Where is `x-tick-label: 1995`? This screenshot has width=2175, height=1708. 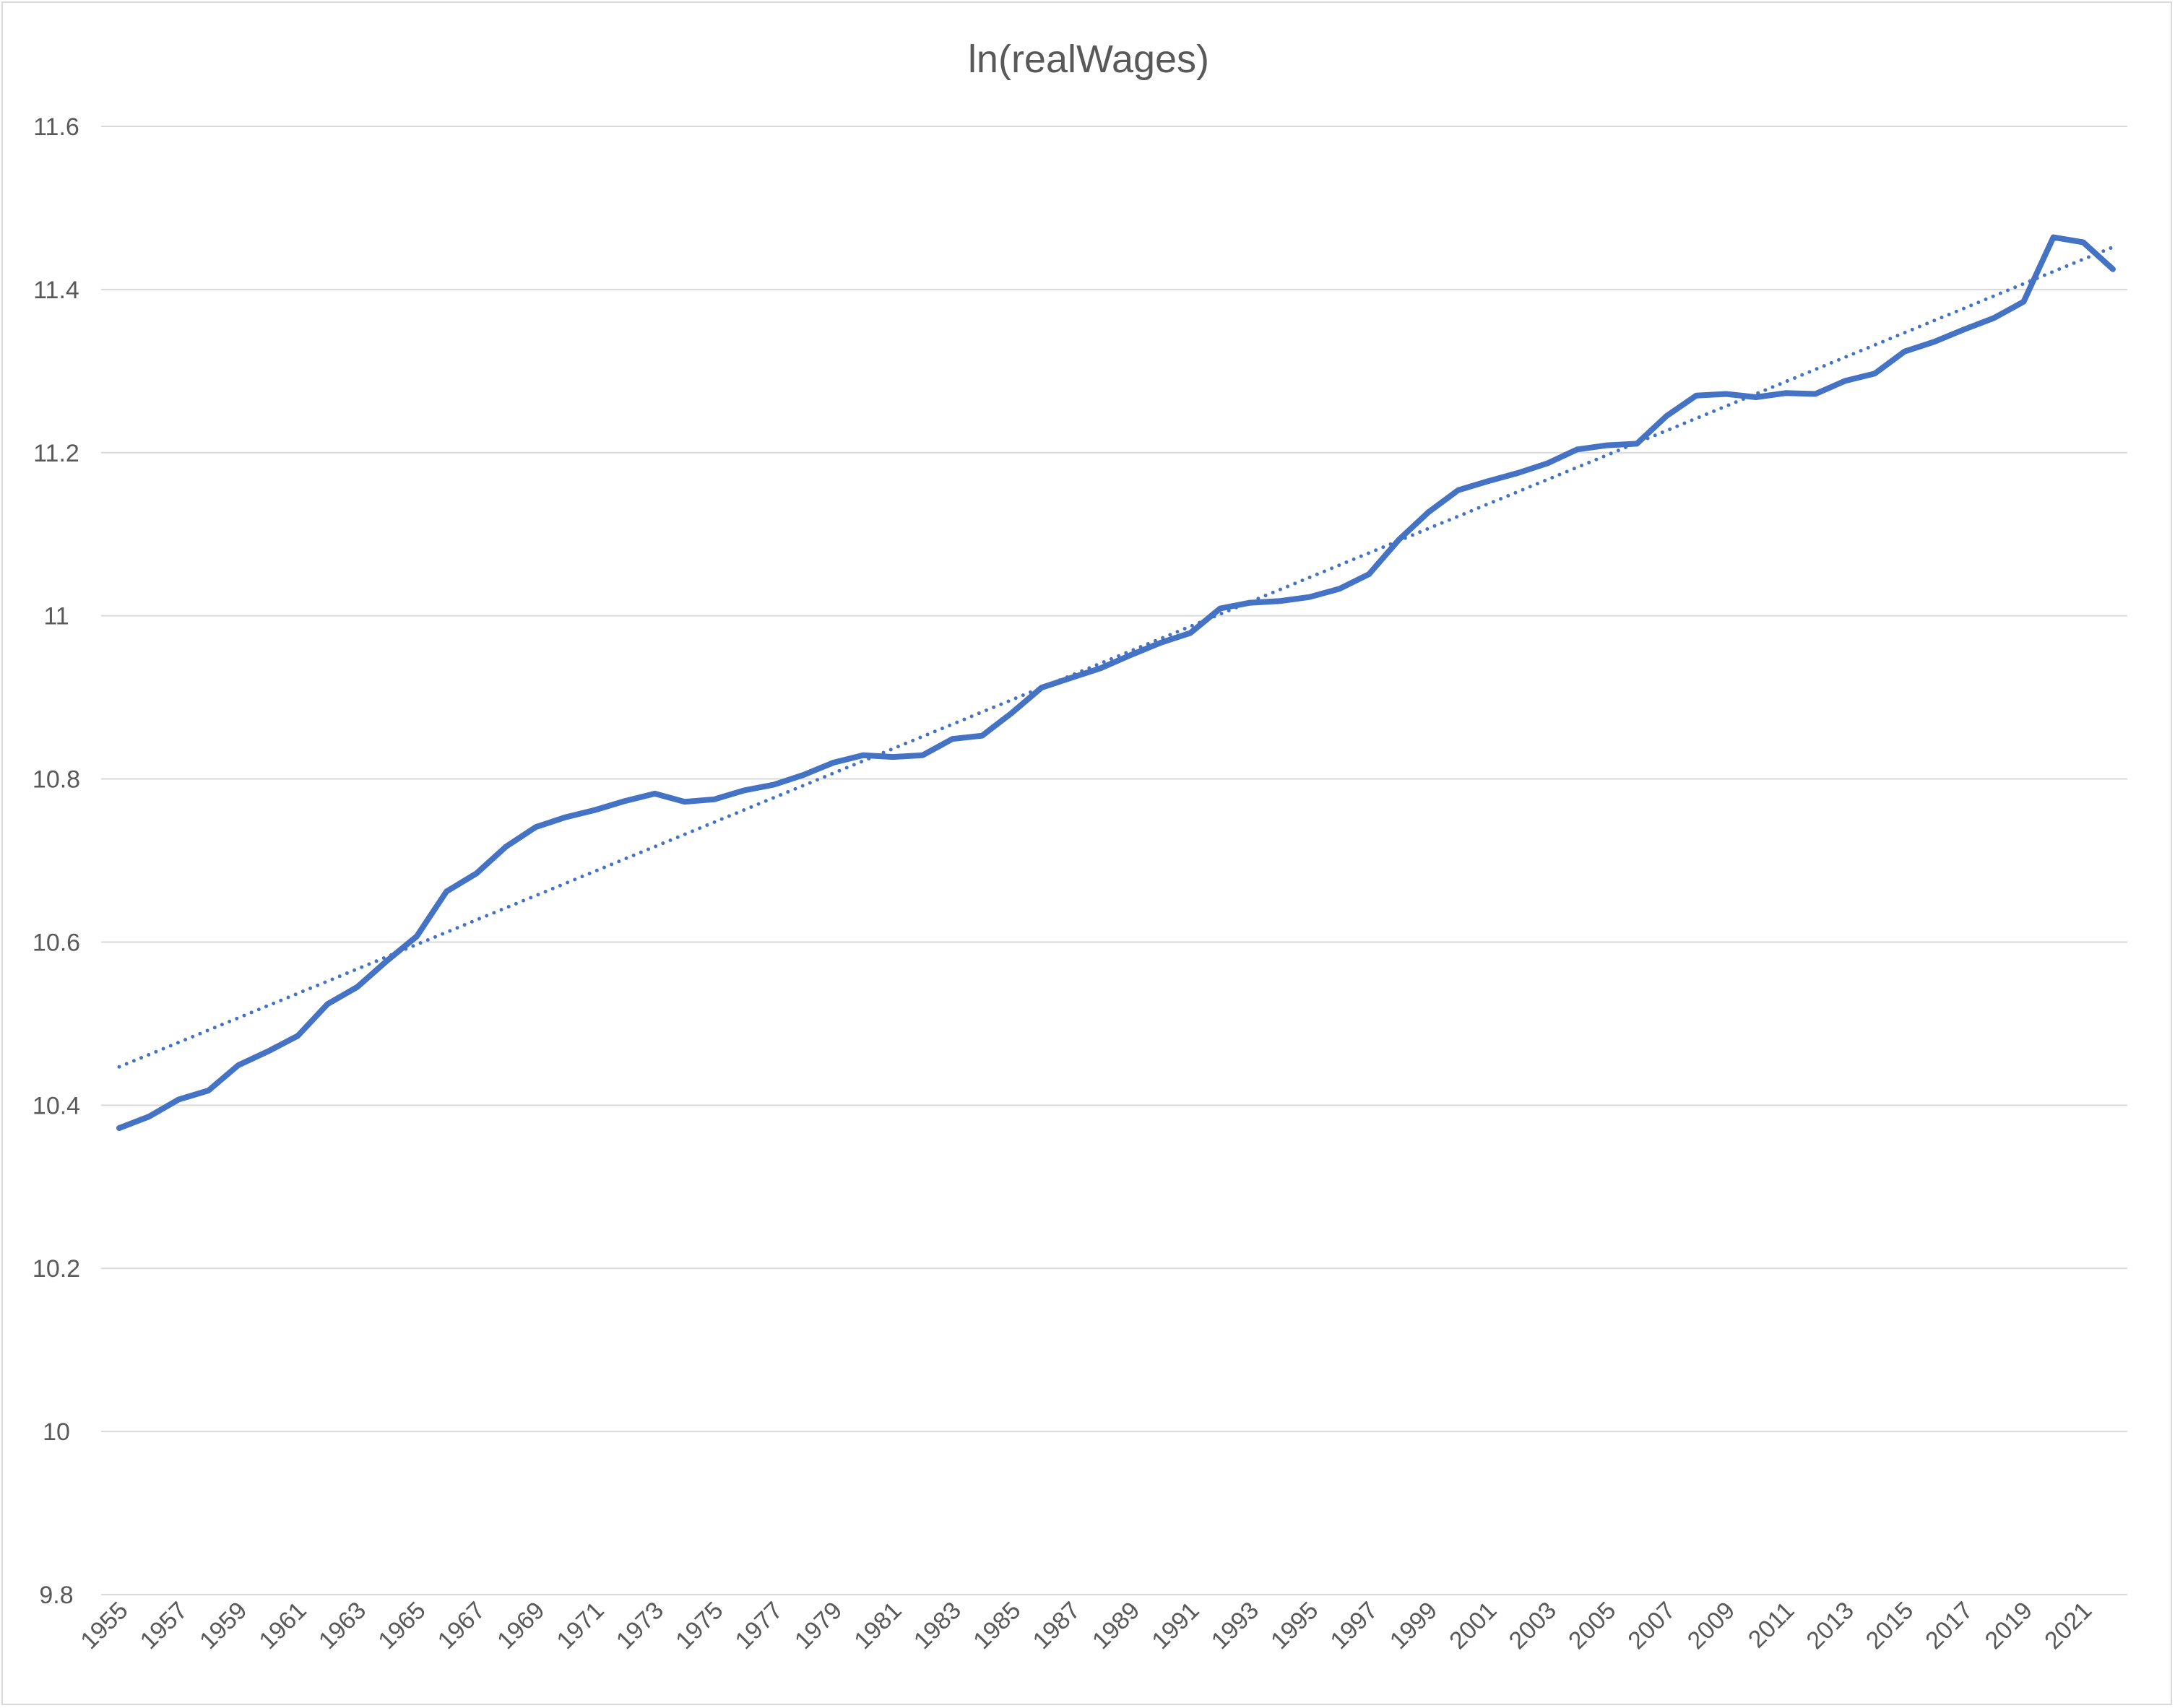
x-tick-label: 1995 is located at coordinates (1294, 1626).